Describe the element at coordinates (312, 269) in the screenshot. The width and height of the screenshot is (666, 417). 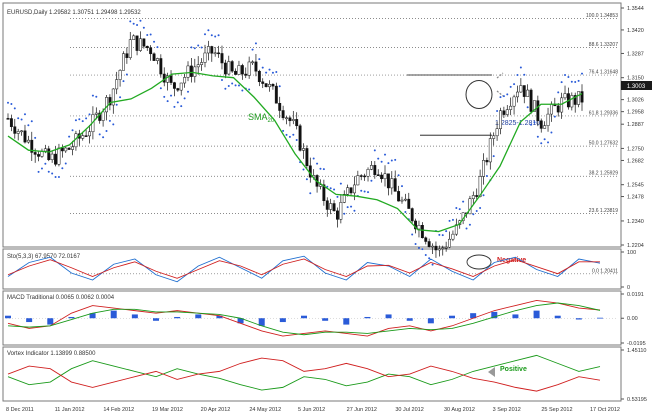
I see `stochastic-panel` at that location.